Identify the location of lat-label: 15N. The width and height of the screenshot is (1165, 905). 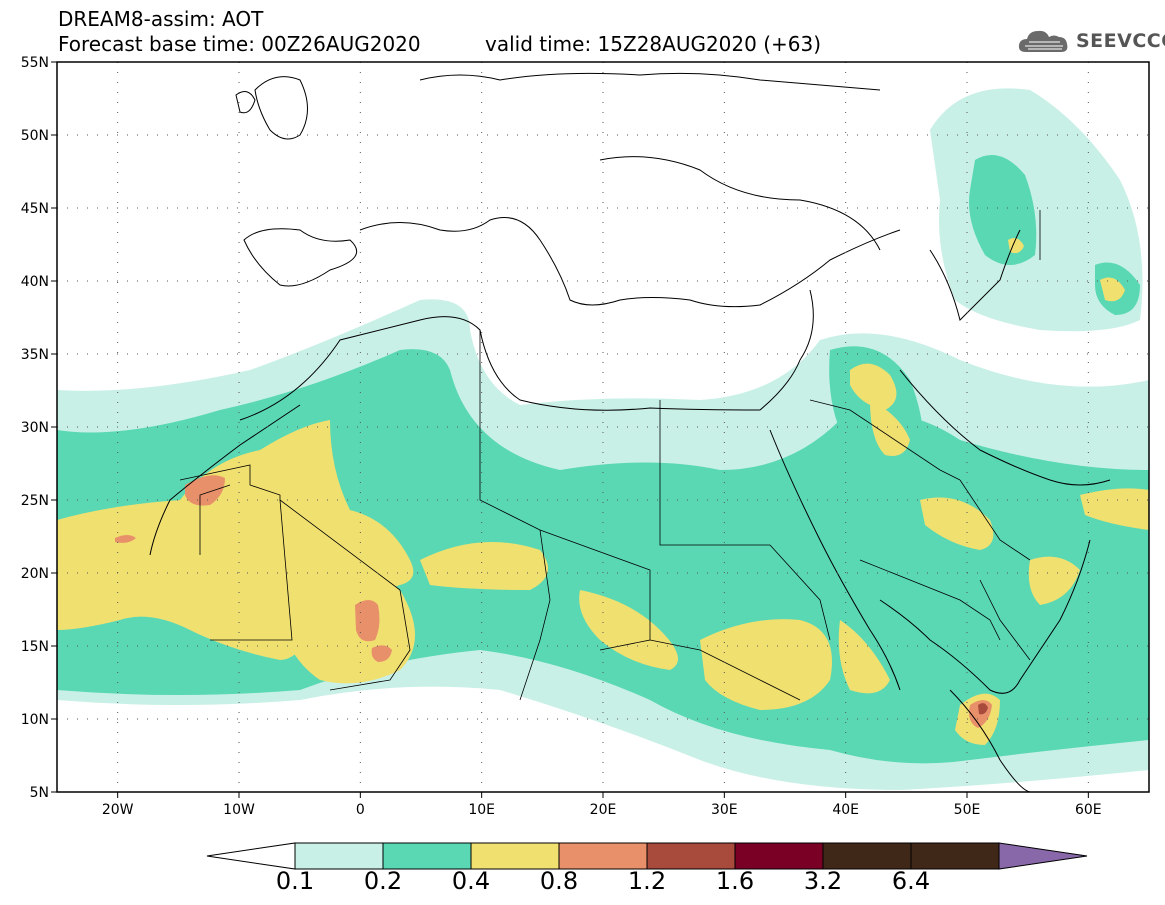
(35, 647).